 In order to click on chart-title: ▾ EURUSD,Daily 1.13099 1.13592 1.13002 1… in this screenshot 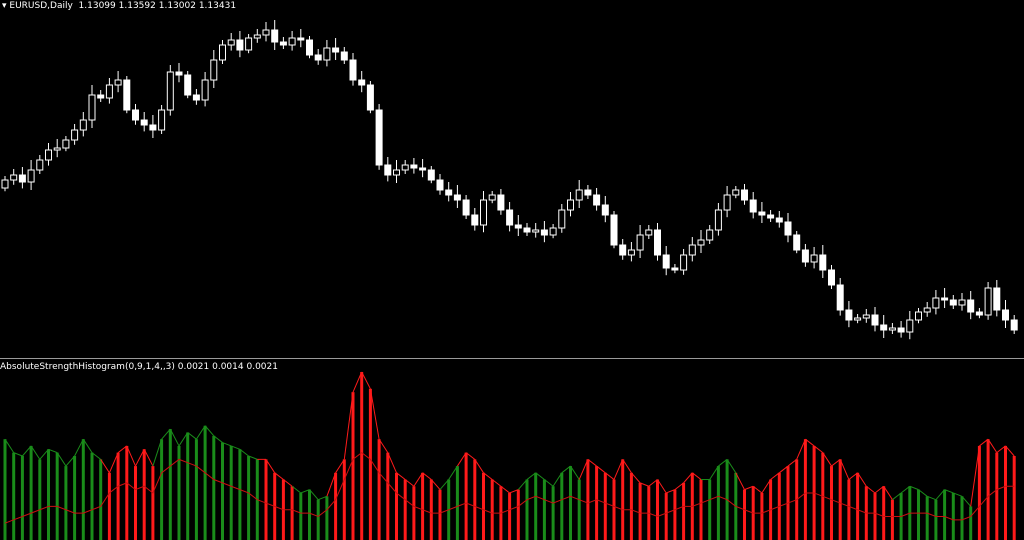, I will do `click(119, 6)`.